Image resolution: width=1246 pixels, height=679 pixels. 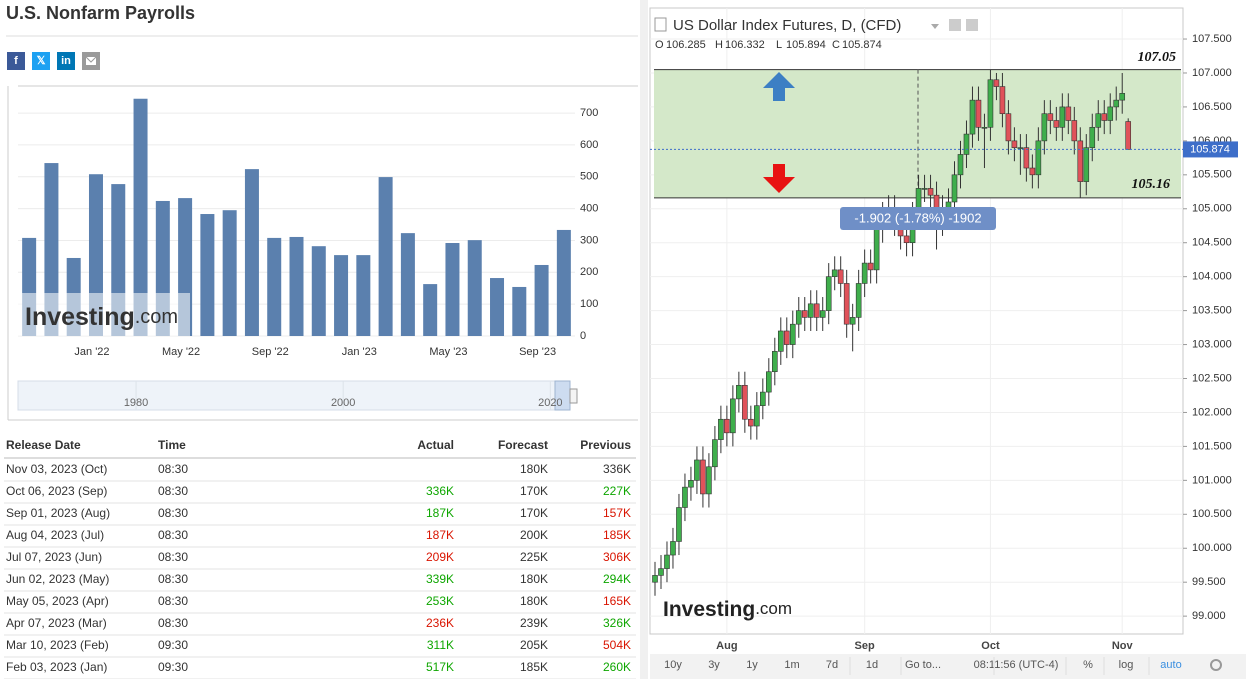 I want to click on table-cell: 180K, so click(x=534, y=469).